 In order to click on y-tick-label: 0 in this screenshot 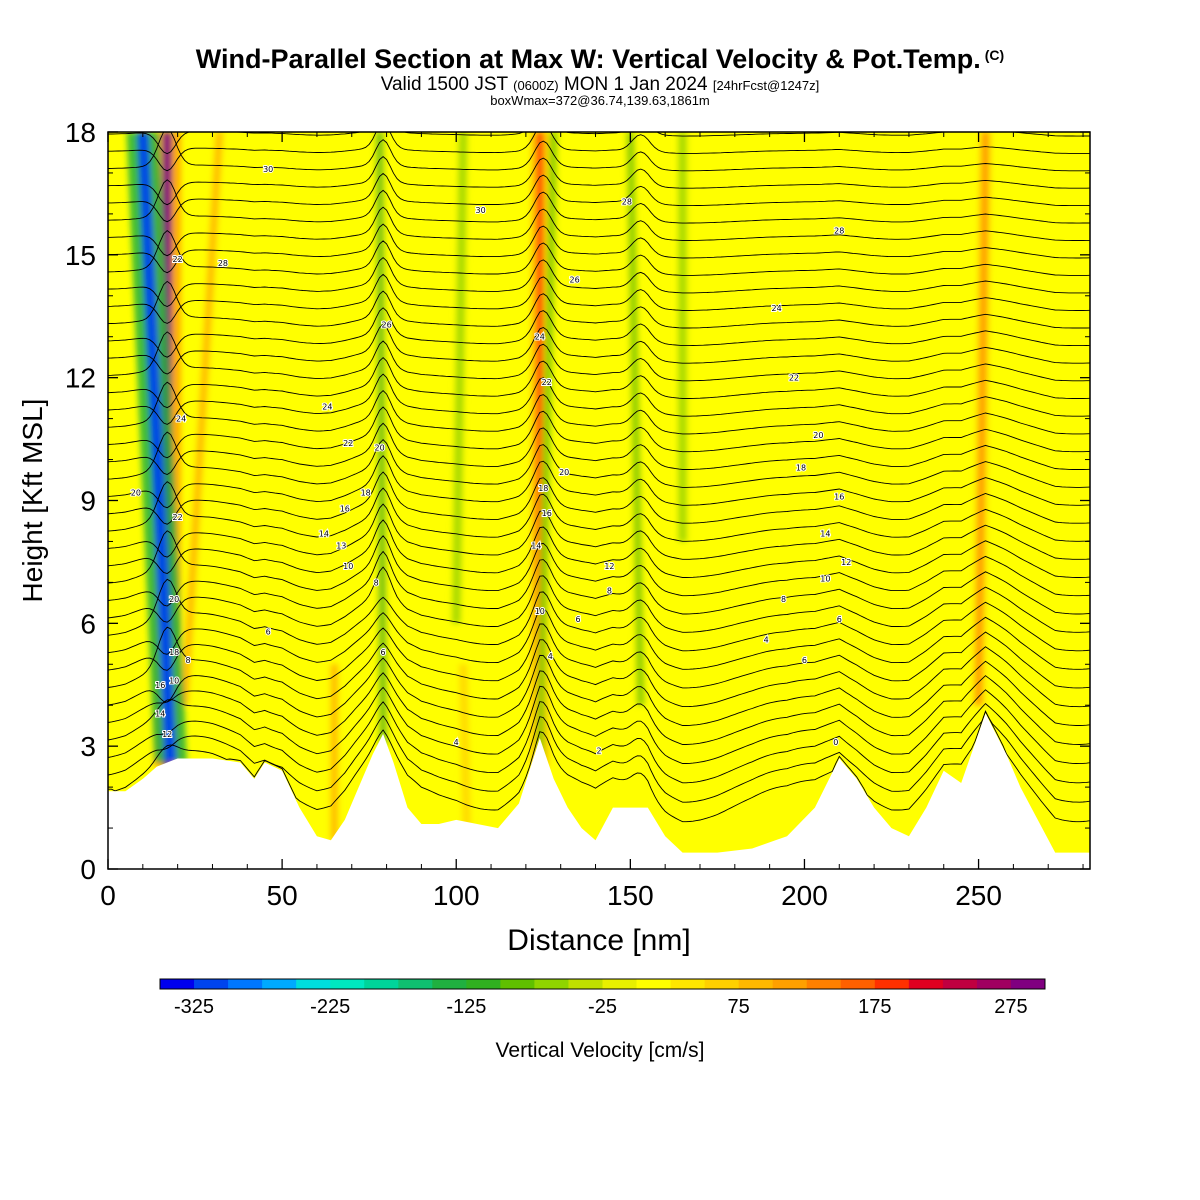, I will do `click(88, 869)`.